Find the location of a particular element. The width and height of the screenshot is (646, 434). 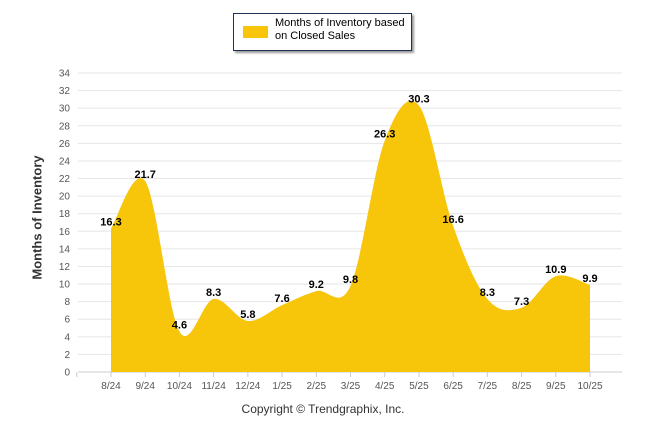

legend-swatch is located at coordinates (255, 32).